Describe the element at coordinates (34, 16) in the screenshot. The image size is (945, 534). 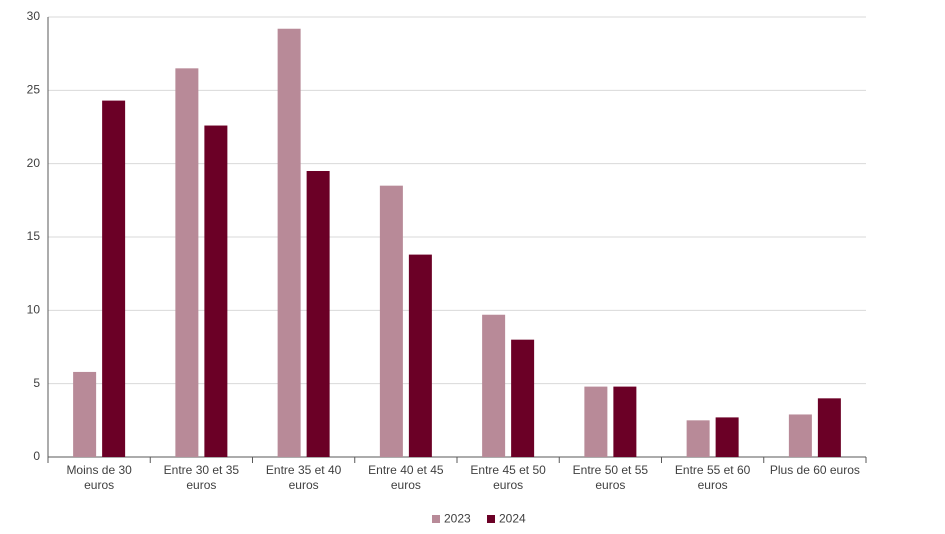
I see `y-tick-label: 30` at that location.